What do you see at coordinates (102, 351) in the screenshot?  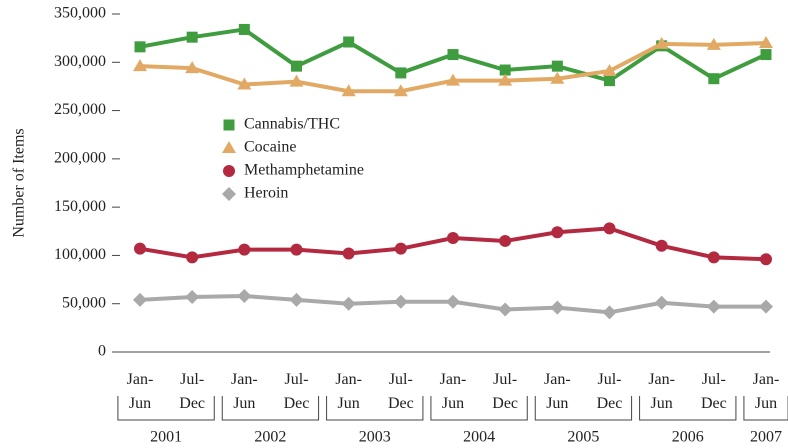 I see `y-tick-label: 0` at bounding box center [102, 351].